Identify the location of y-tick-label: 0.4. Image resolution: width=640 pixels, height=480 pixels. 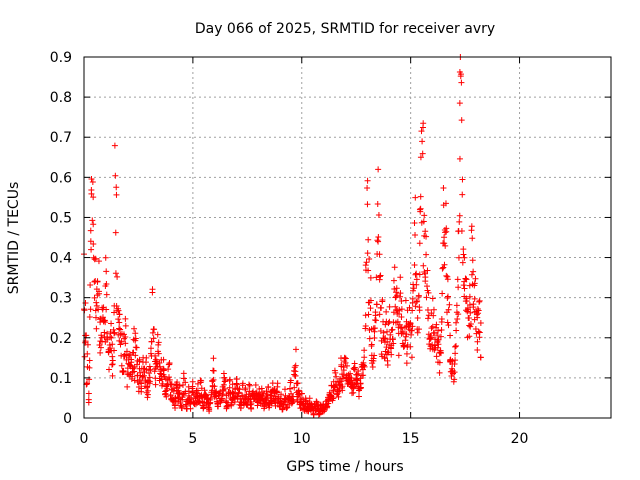
(61, 259).